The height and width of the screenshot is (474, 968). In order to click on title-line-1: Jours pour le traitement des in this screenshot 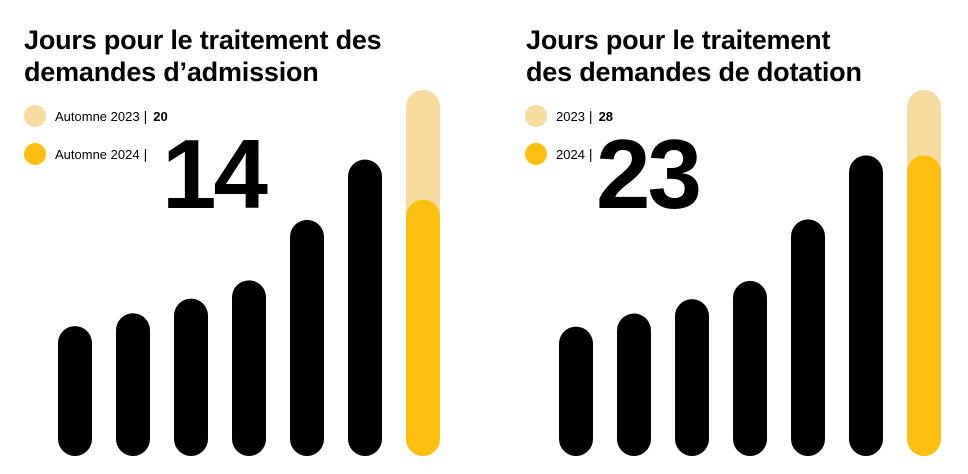, I will do `click(203, 40)`.